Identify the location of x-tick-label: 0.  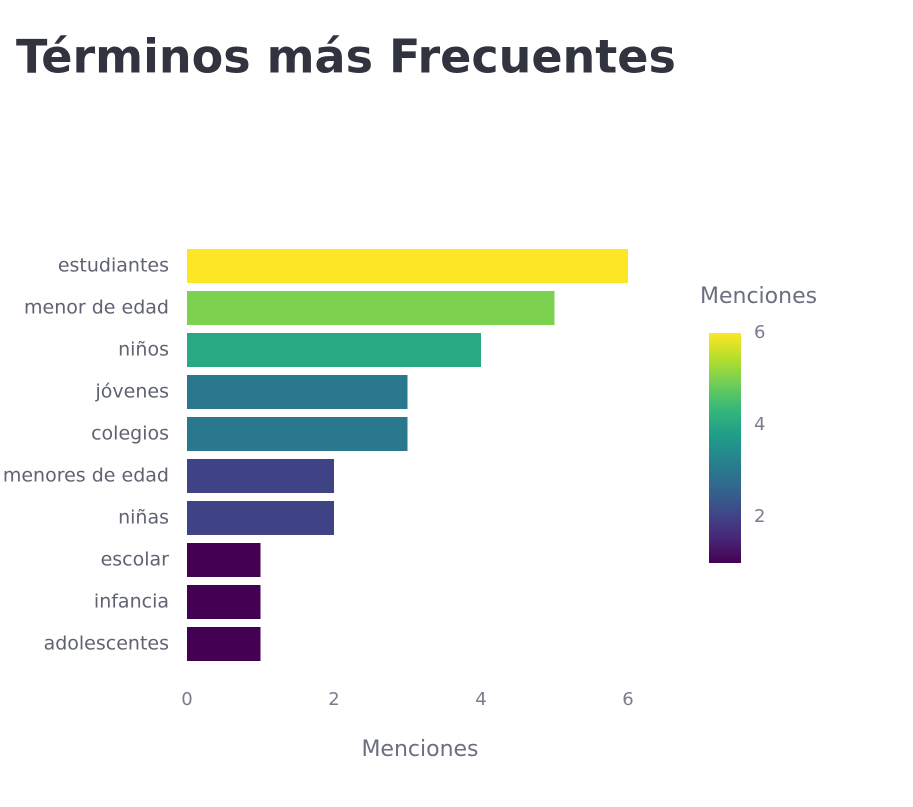
(186, 699).